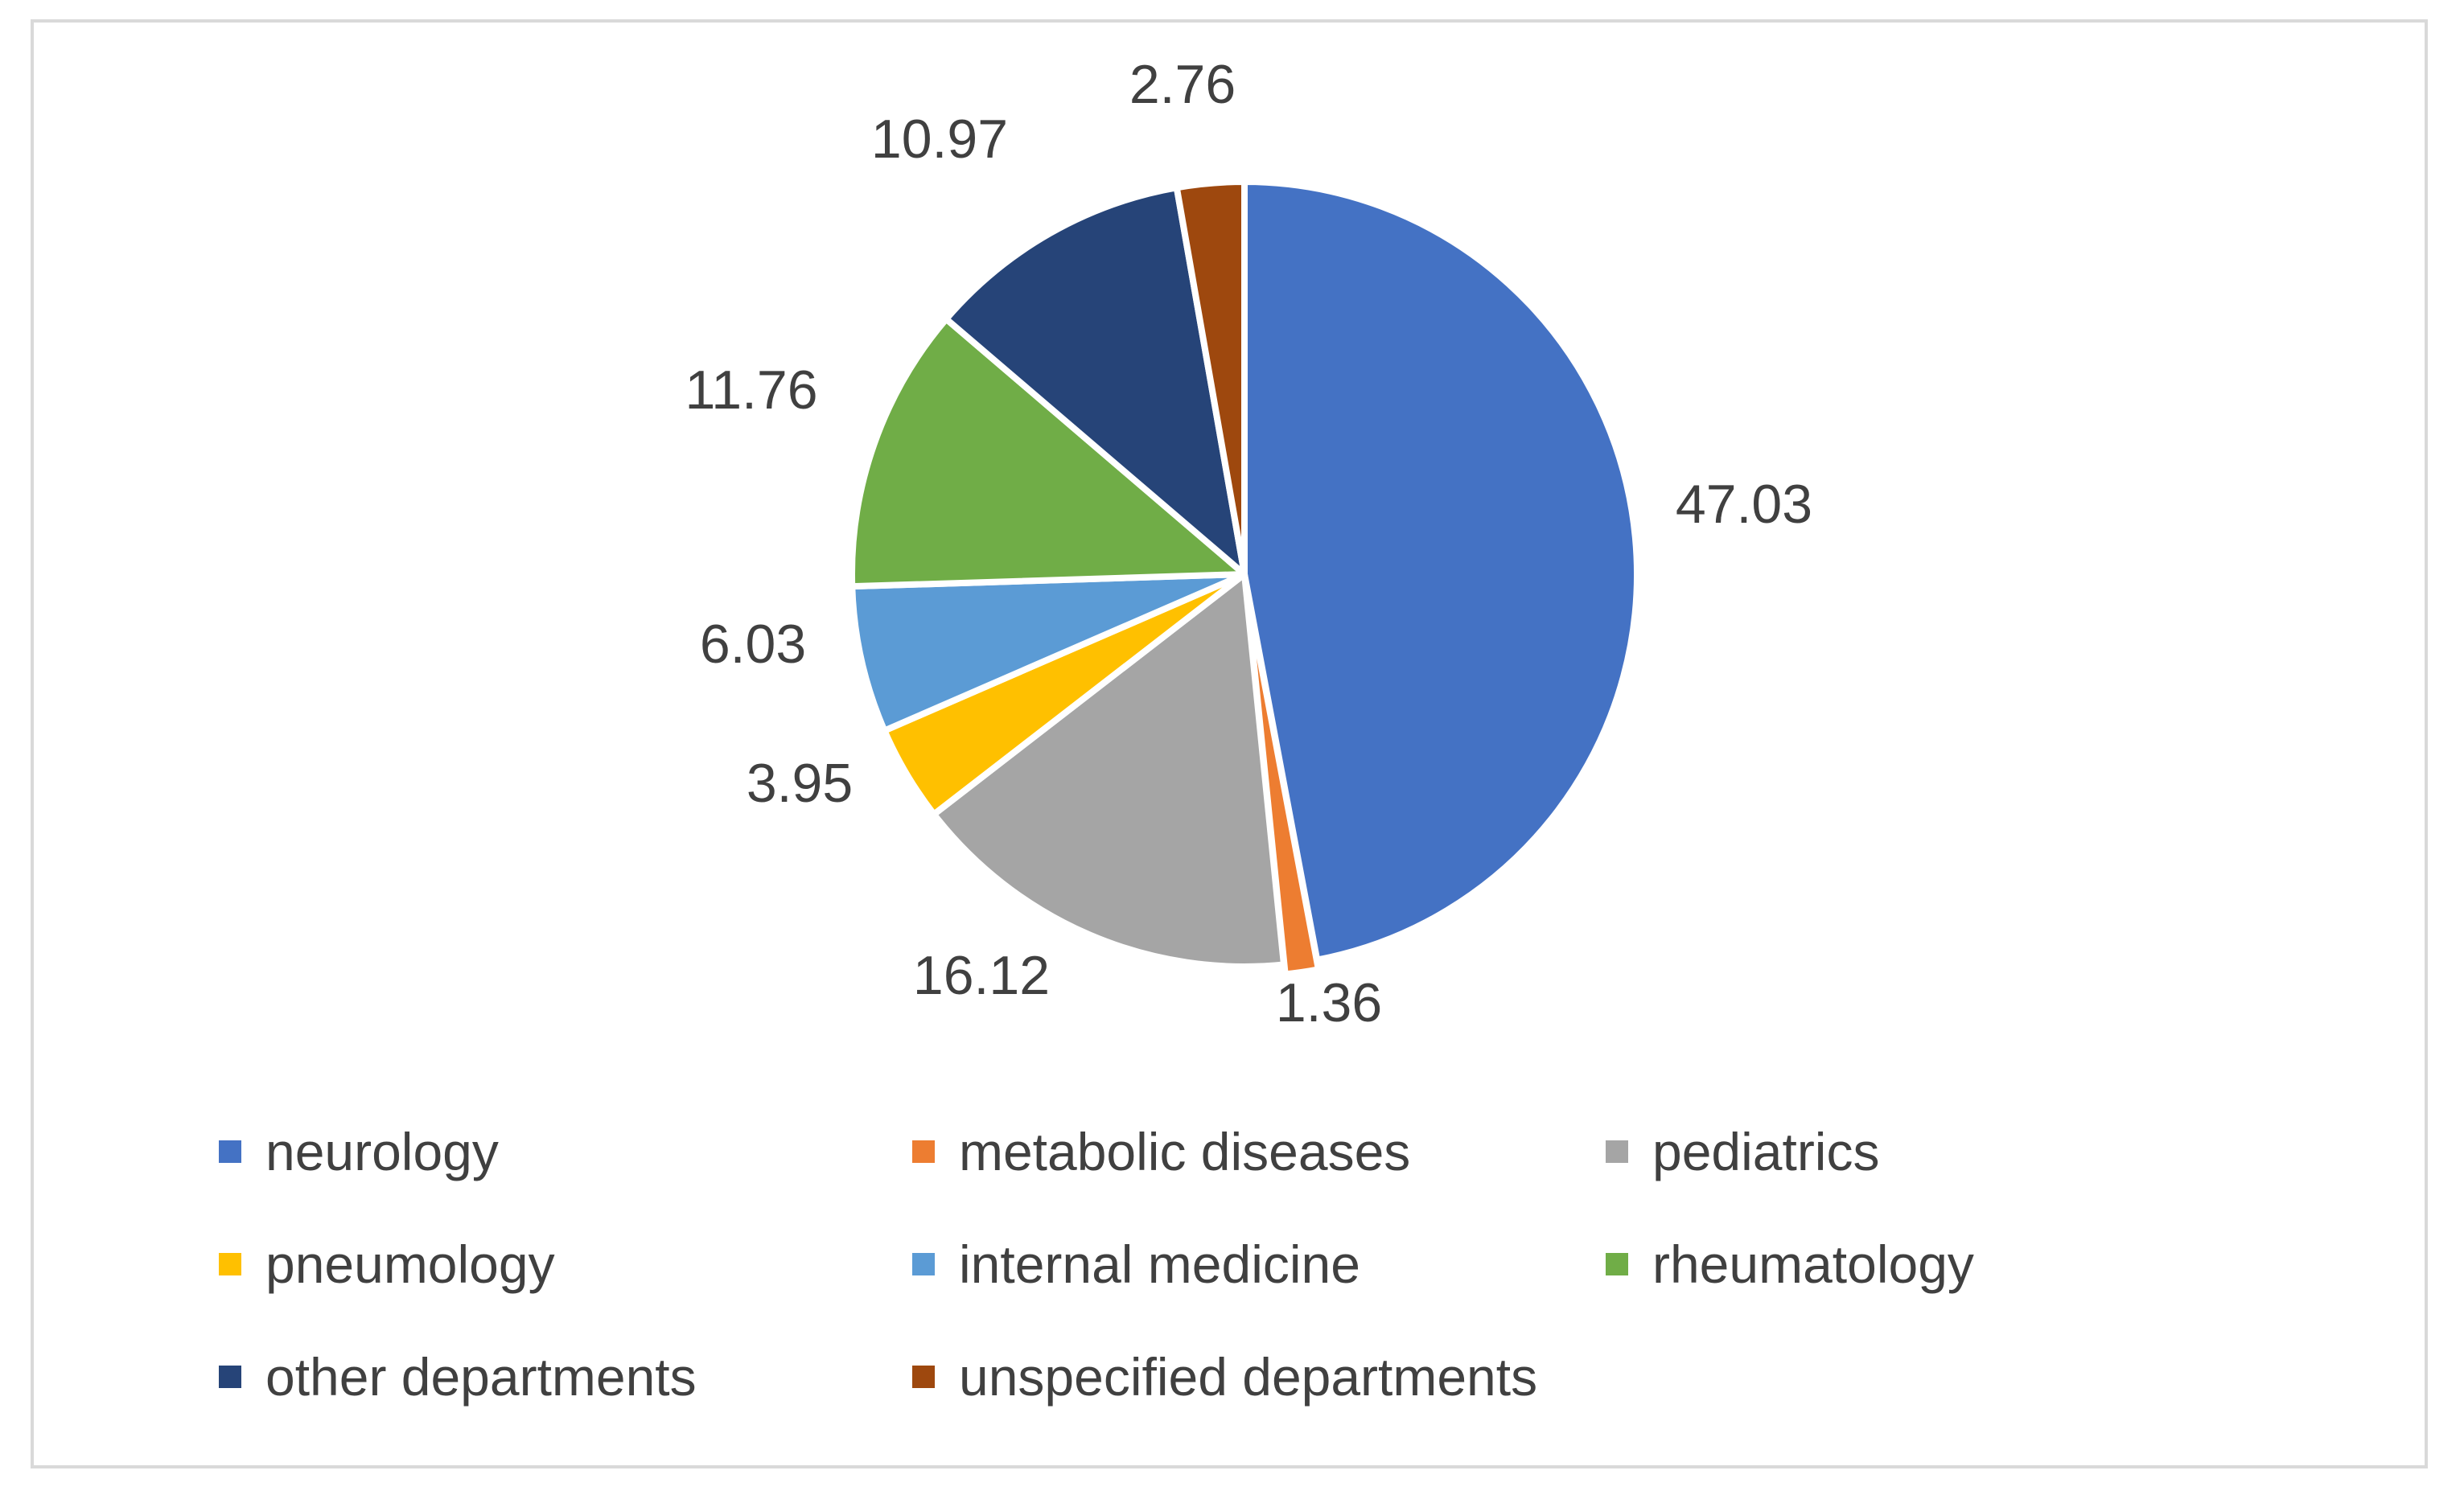 The height and width of the screenshot is (1491, 2464). I want to click on legend-label: unspecified departments, so click(1248, 1377).